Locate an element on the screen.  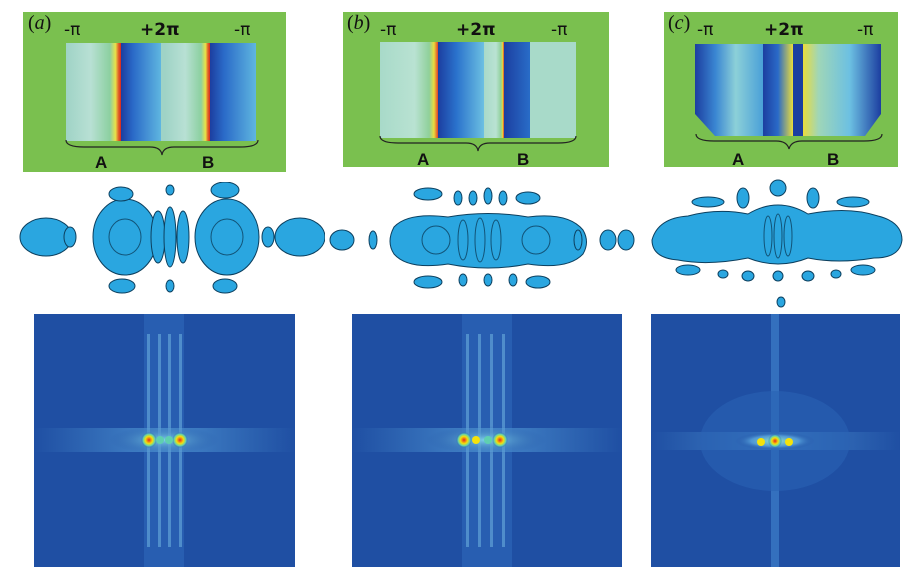
phase-map-c-graphic is located at coordinates (788, 90).